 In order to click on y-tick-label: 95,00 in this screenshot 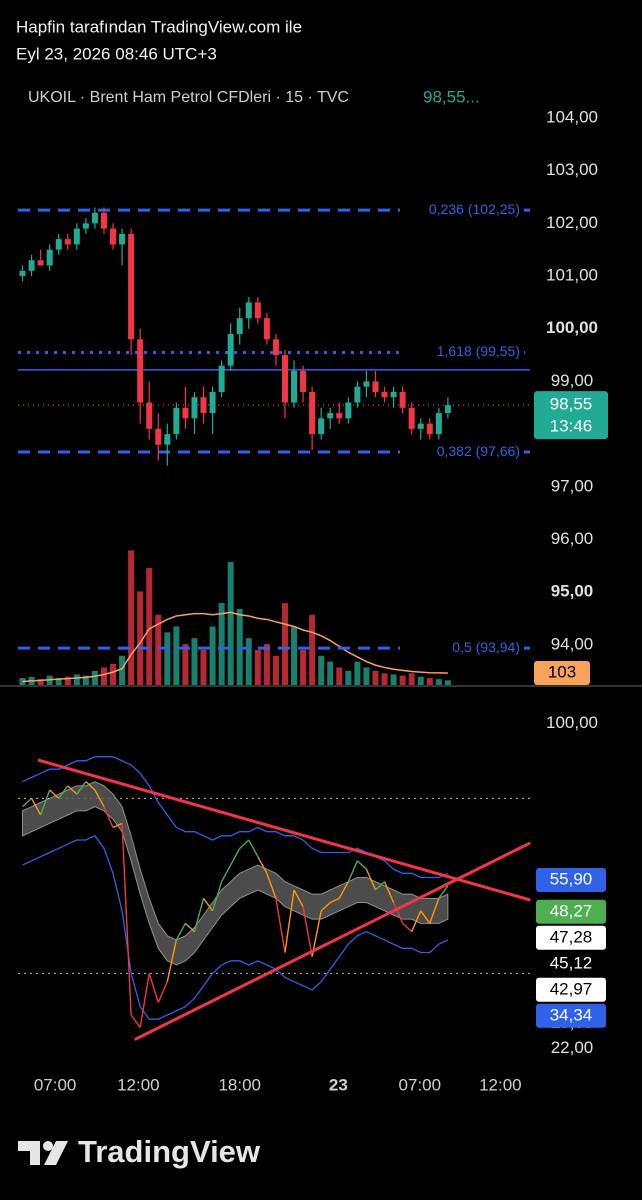, I will do `click(572, 591)`.